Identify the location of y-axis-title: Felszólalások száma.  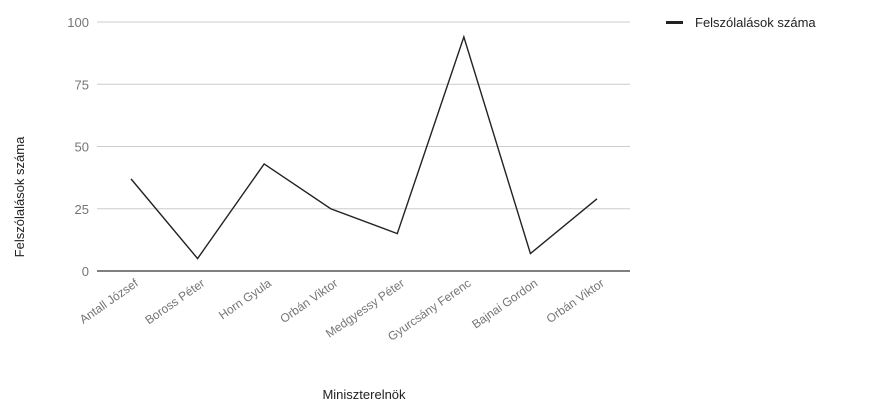
(19, 196).